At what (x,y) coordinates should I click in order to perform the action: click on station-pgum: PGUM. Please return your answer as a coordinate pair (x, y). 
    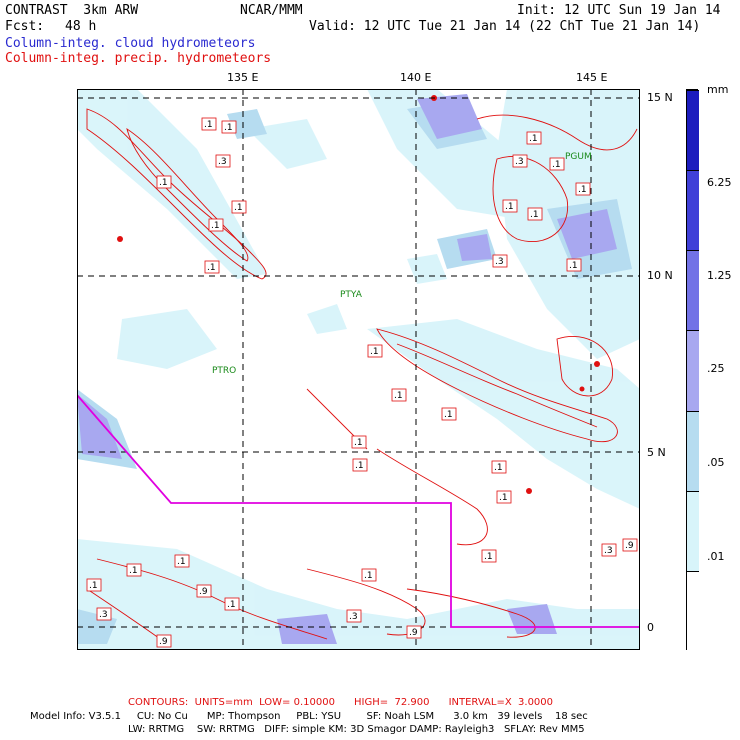
    Looking at the image, I should click on (578, 157).